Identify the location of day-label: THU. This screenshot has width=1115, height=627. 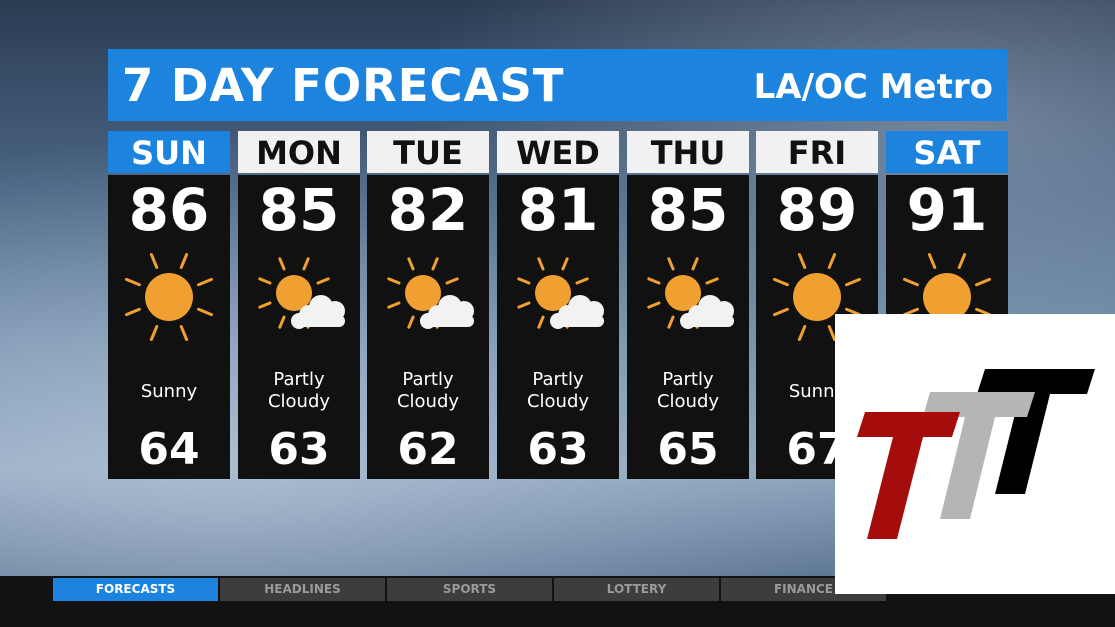
(688, 152).